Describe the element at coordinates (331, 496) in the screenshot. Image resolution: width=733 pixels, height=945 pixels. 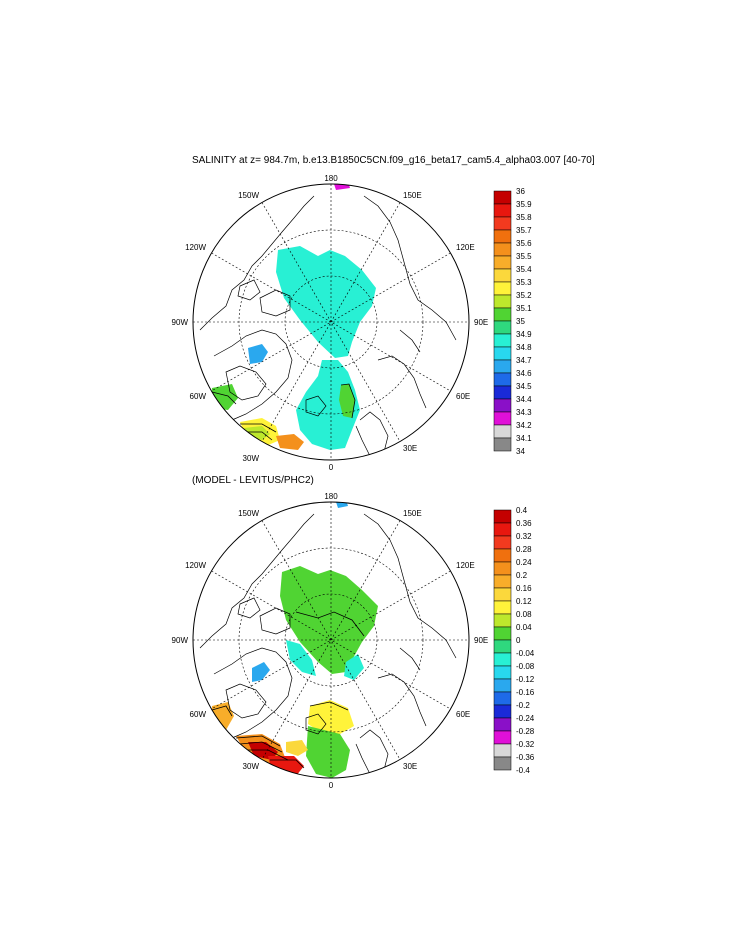
I see `bottom-lon-label: 180` at that location.